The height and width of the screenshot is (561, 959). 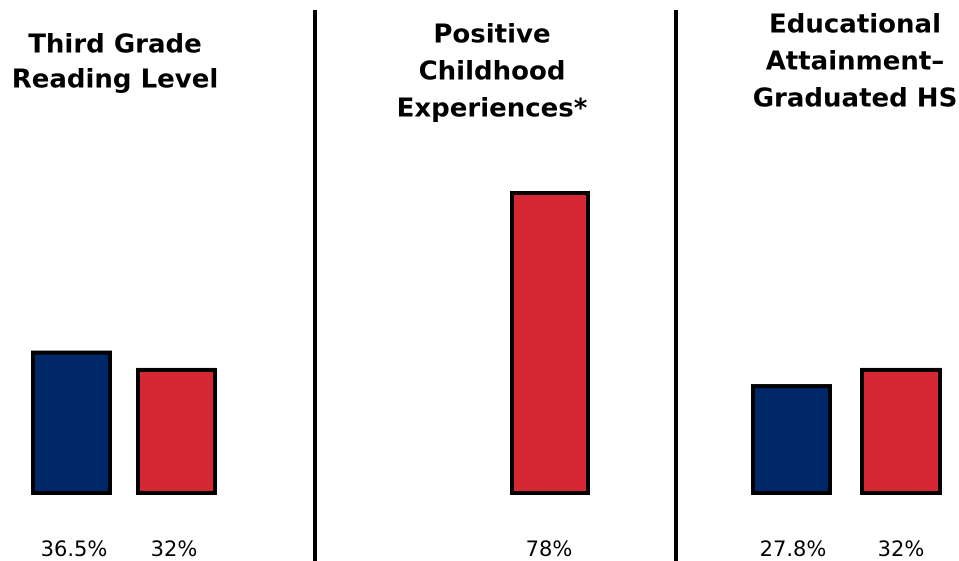 What do you see at coordinates (901, 549) in the screenshot?
I see `panel-3-value-label-2: 32%` at bounding box center [901, 549].